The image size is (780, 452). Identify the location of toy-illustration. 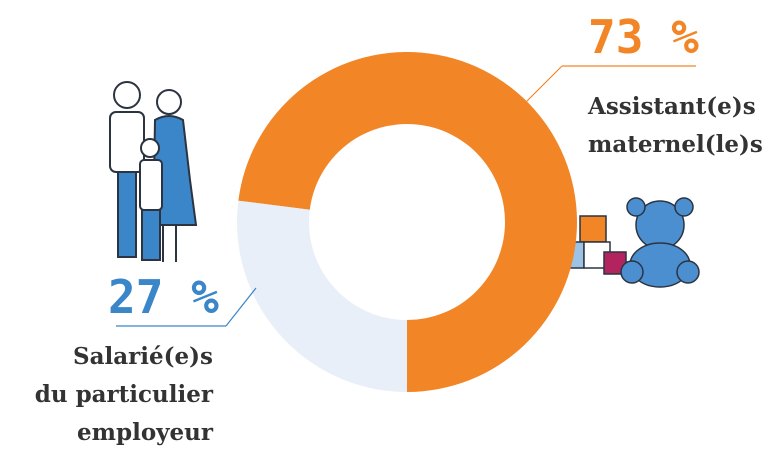
(628, 242).